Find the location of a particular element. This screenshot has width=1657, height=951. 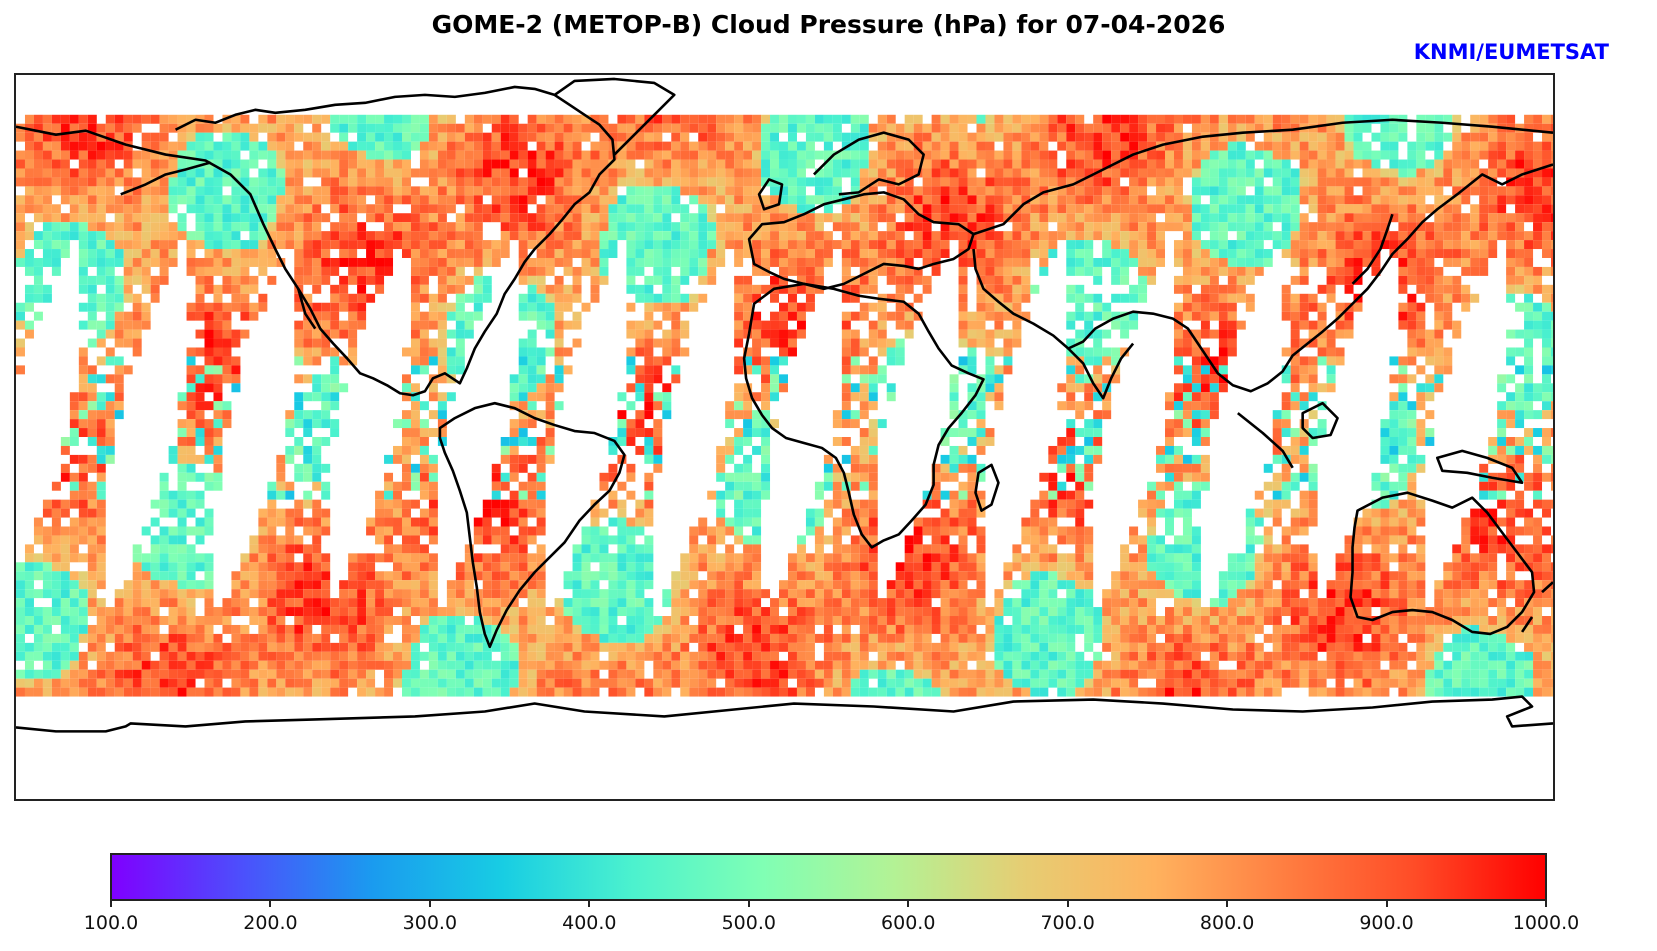

colorbar is located at coordinates (828, 877).